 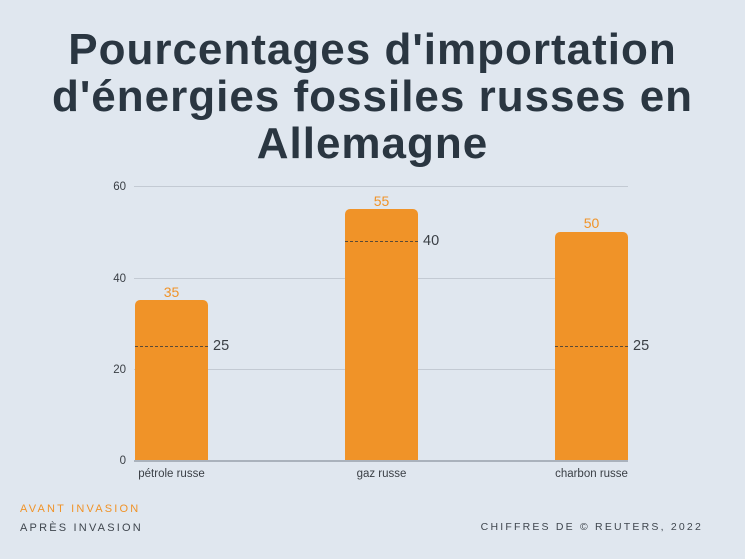 I want to click on title-line-2: d'énergies fossiles russes en, so click(x=372, y=96).